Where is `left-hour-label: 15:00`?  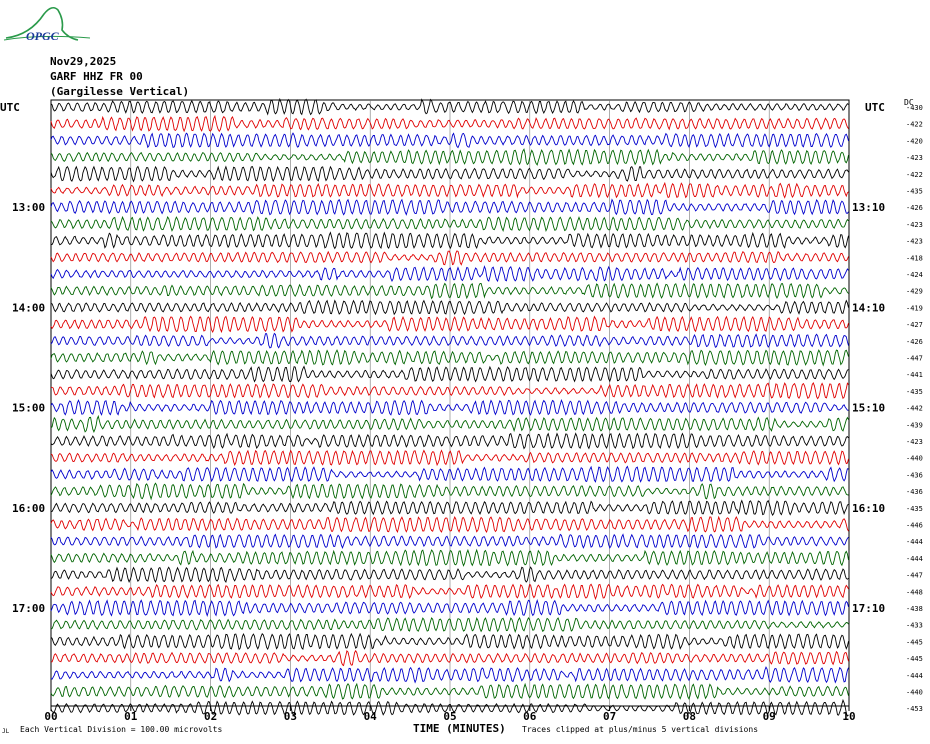 left-hour-label: 15:00 is located at coordinates (28, 408).